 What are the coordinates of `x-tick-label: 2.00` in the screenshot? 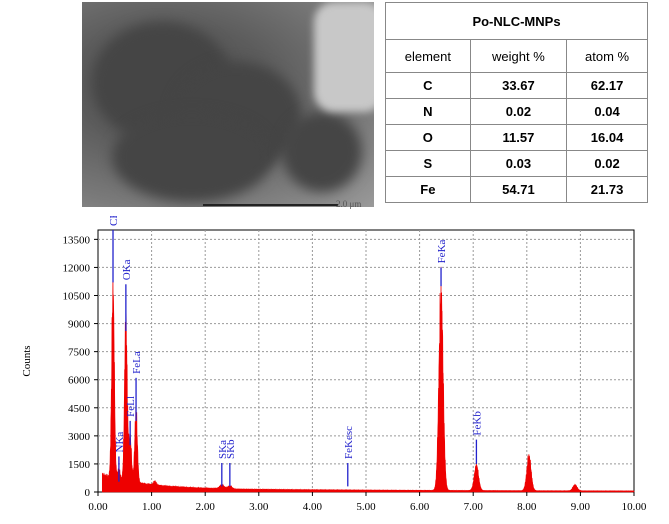 It's located at (206, 507).